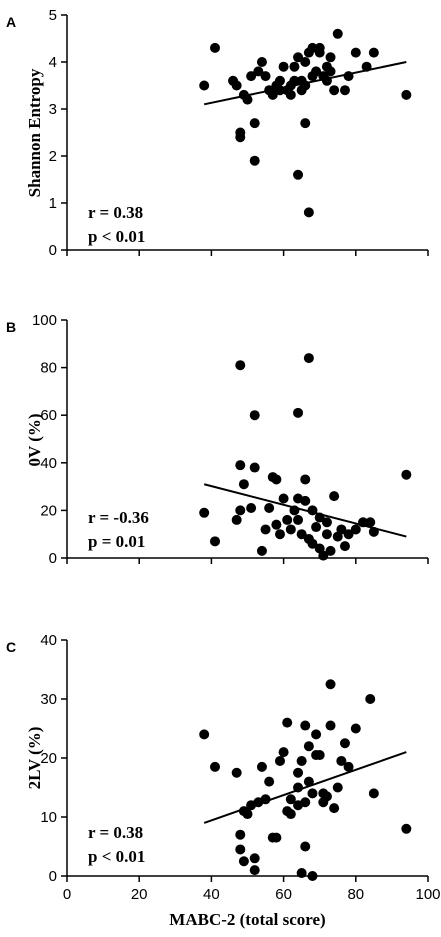  What do you see at coordinates (53, 62) in the screenshot?
I see `y-tick-label: 4` at bounding box center [53, 62].